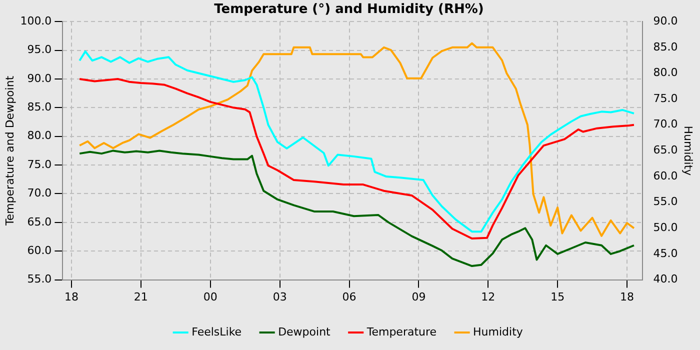  Describe the element at coordinates (39, 49) in the screenshot. I see `y-tick-label: 95.0` at that location.